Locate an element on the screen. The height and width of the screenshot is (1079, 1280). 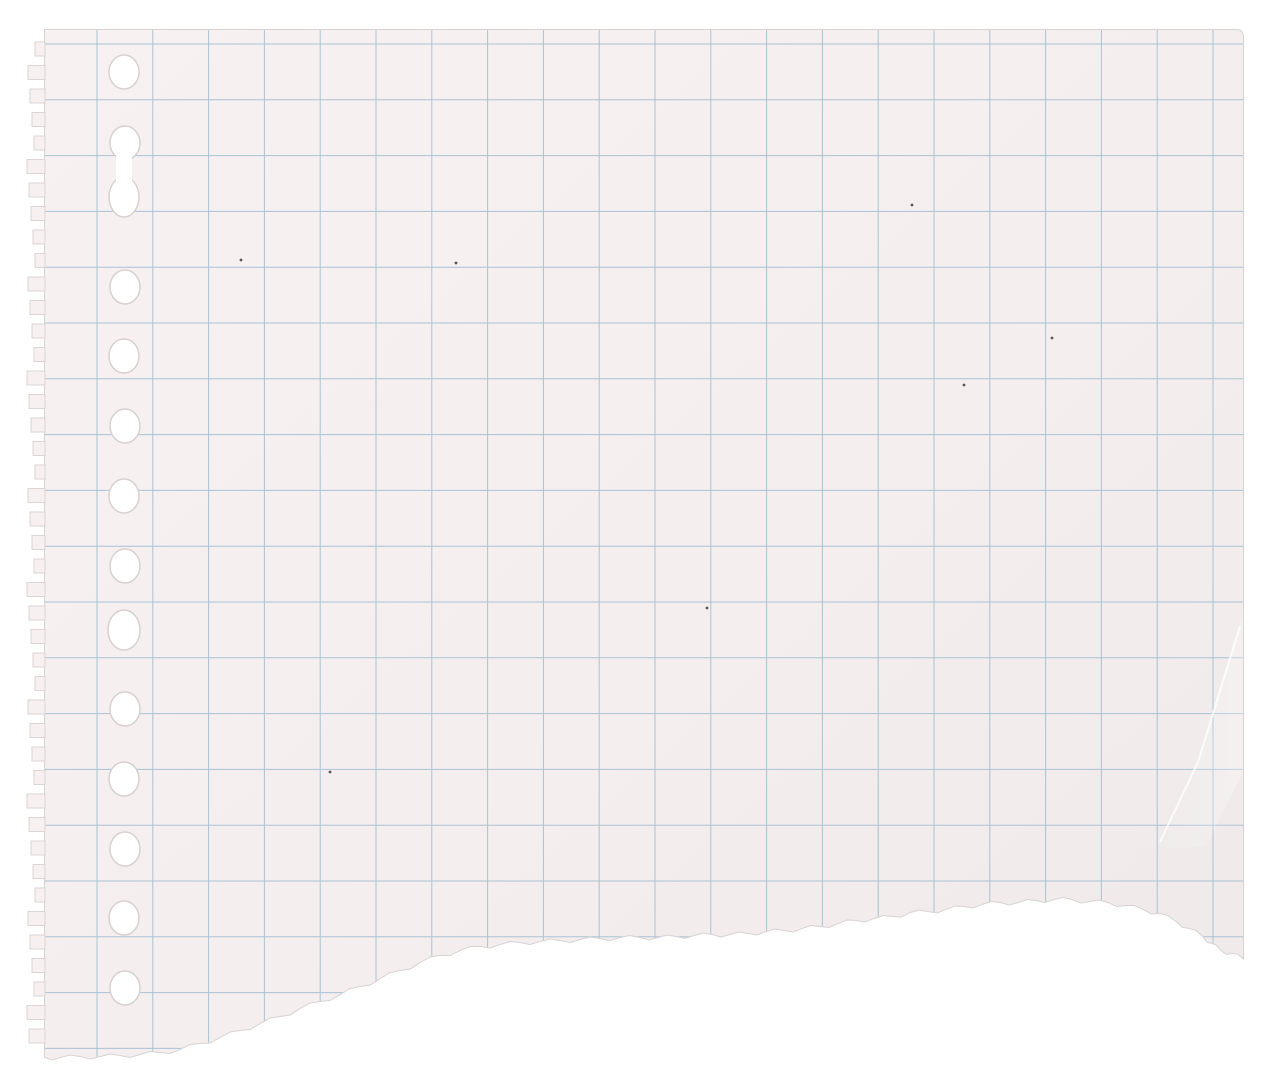
corner-fold-crease is located at coordinates (1199, 730).